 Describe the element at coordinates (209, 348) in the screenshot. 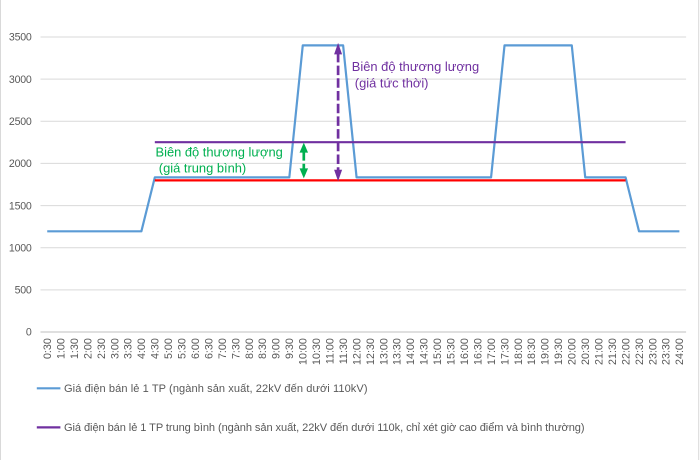

I see `svg-text: 6:30` at that location.